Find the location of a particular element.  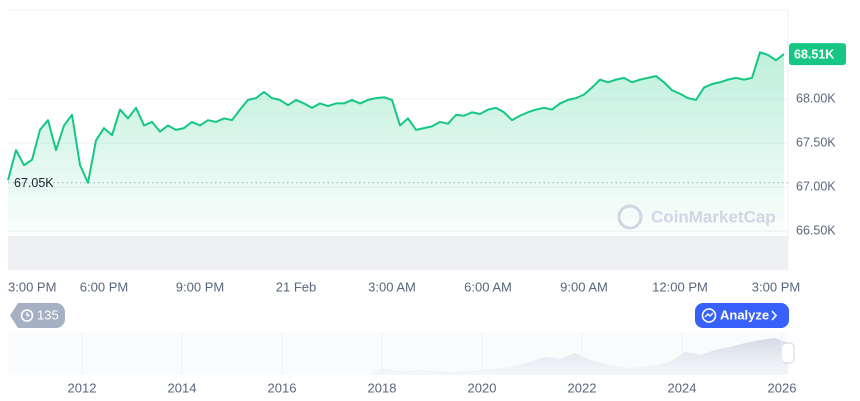

y-tick-label: 68.00K is located at coordinates (816, 98).